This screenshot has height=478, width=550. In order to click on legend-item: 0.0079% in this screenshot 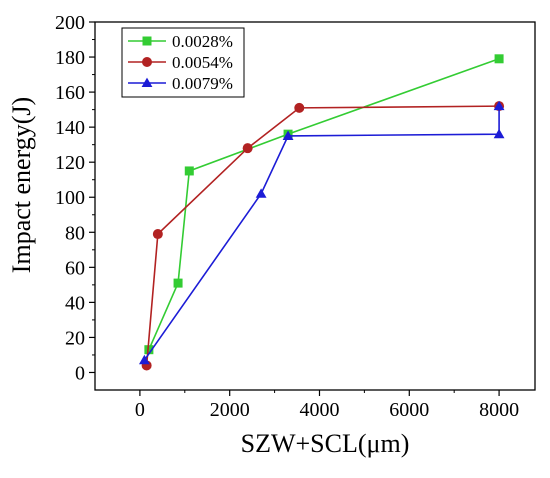, I will do `click(180, 83)`.